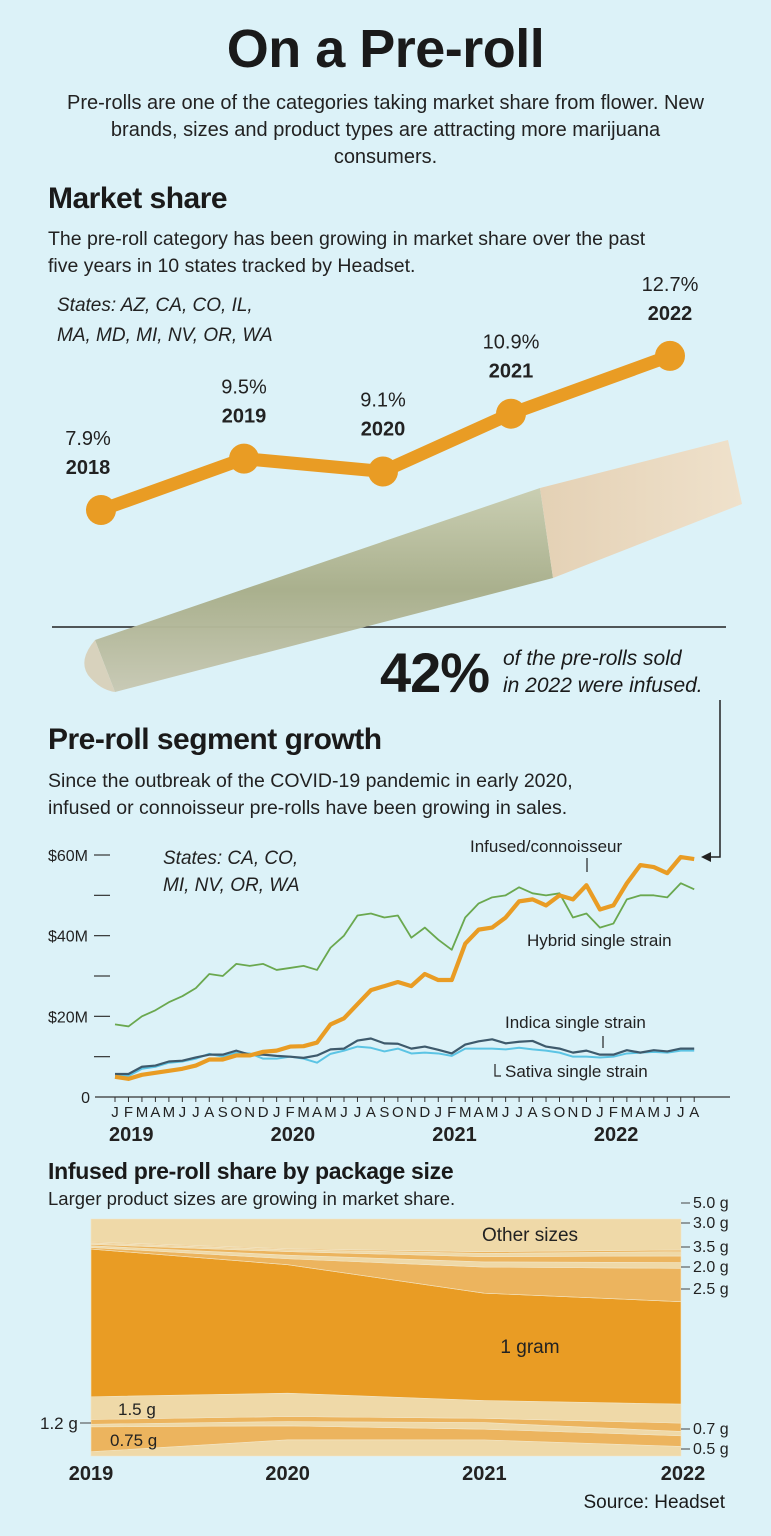 The height and width of the screenshot is (1536, 771). Describe the element at coordinates (711, 1289) in the screenshot. I see `right-label: 2.5 g` at that location.